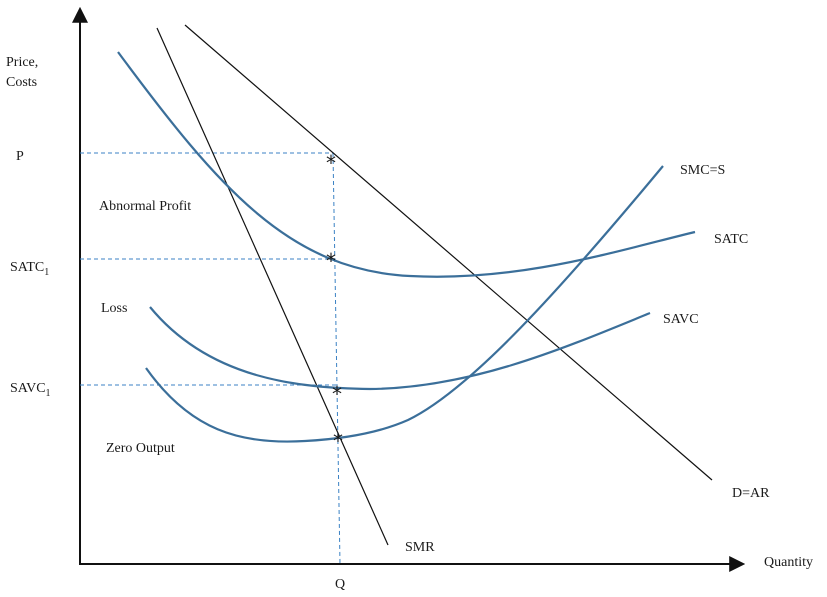 This screenshot has width=827, height=597. I want to click on y-axis-label-costs: Costs, so click(21, 82).